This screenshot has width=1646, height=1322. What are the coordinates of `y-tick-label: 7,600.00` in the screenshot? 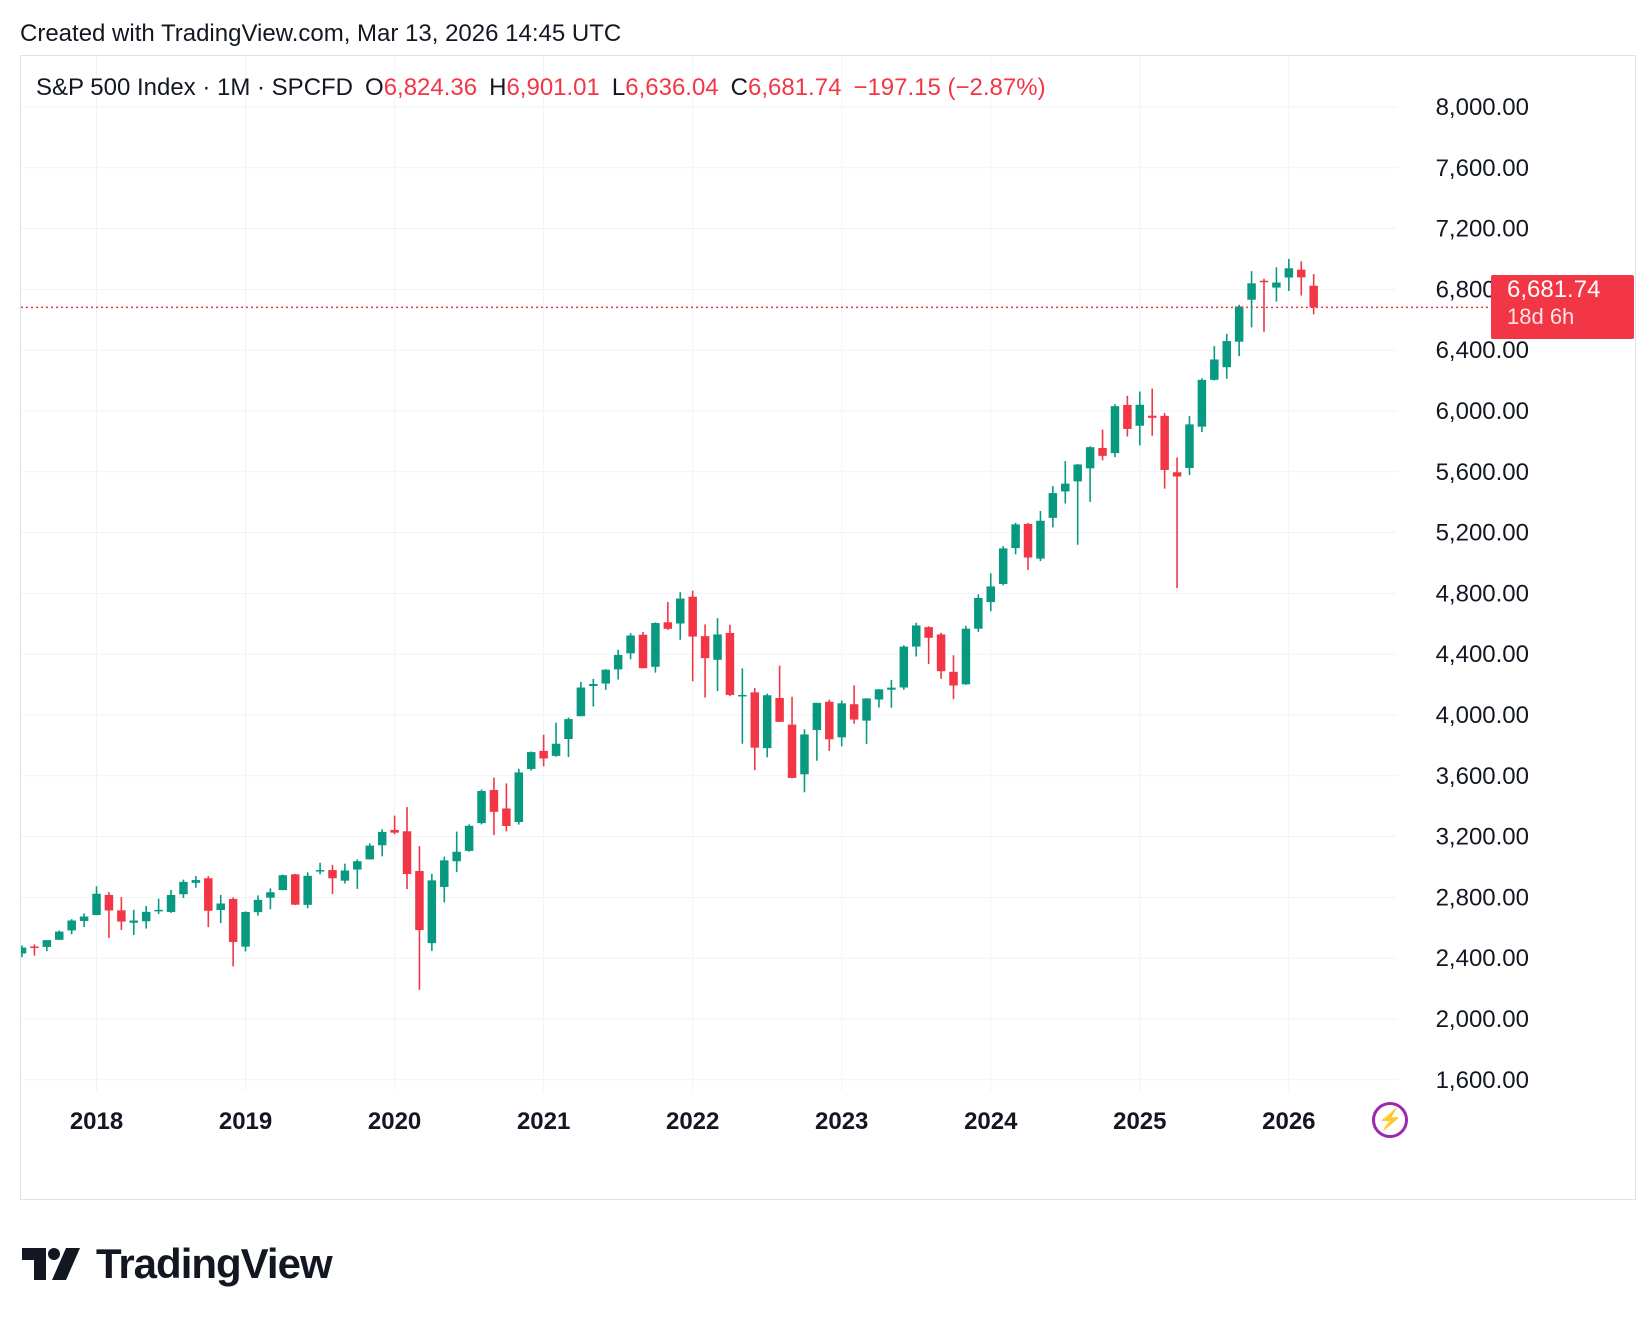 It's located at (1482, 168).